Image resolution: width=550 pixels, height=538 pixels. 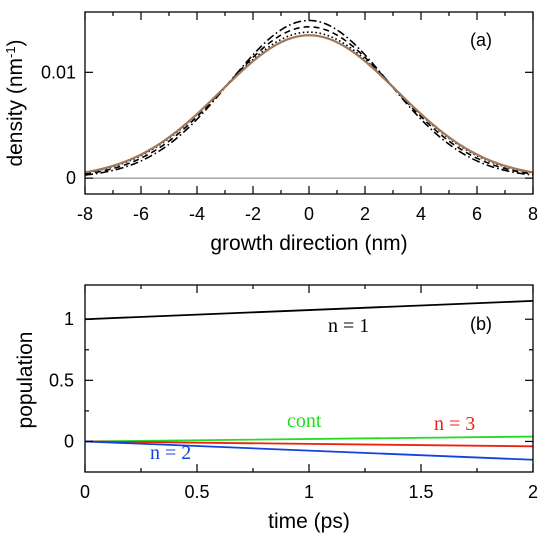 I want to click on series-label-n3: n = 3, so click(x=454, y=424).